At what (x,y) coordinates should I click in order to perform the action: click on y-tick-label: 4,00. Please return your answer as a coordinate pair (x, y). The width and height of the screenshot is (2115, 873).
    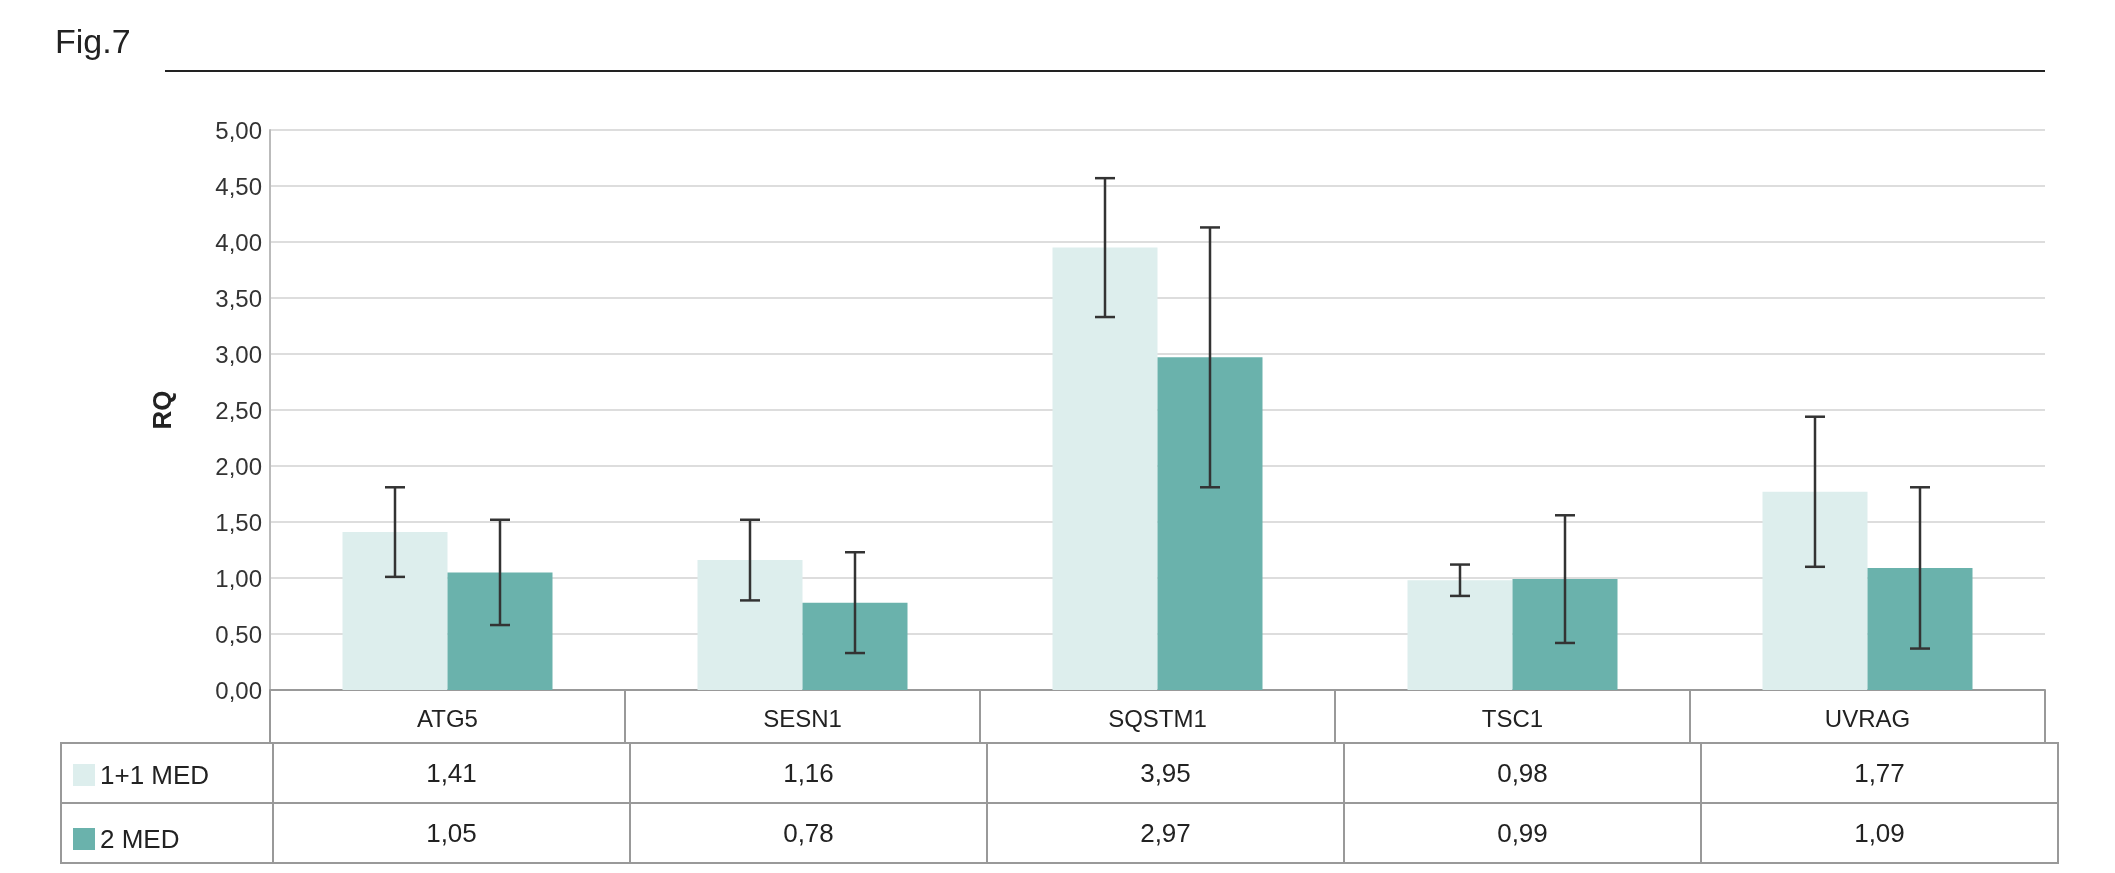
    Looking at the image, I should click on (238, 242).